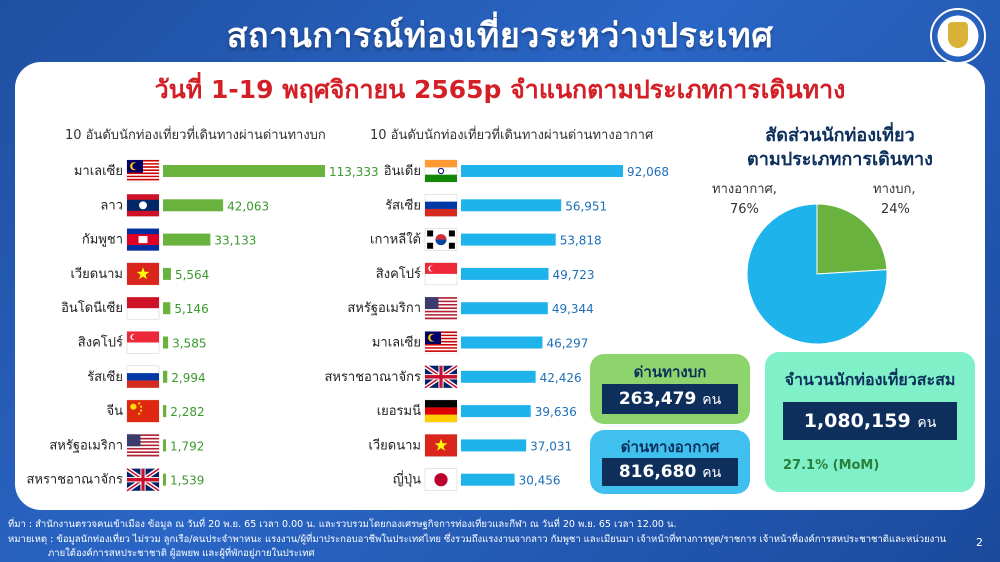 The width and height of the screenshot is (1000, 562). What do you see at coordinates (441, 479) in the screenshot?
I see `japan-flag-icon` at bounding box center [441, 479].